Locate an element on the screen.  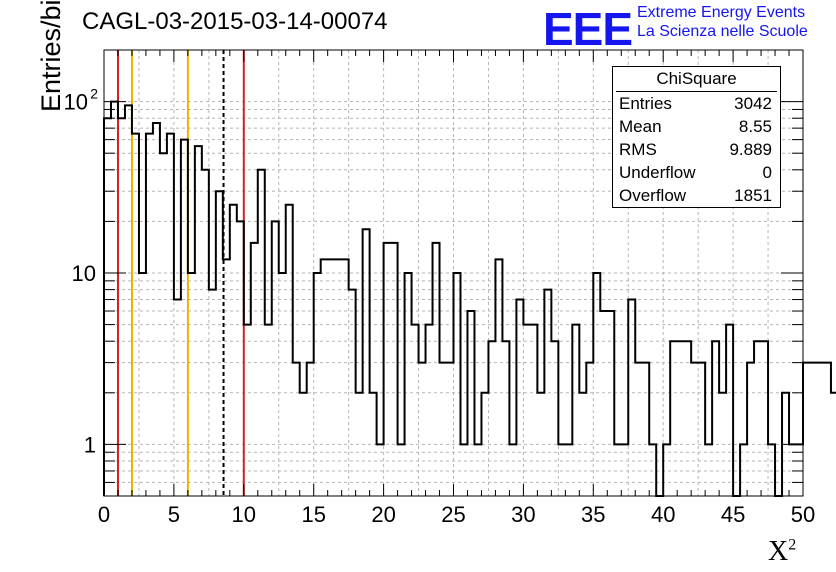
stats-row: Underflow 0 is located at coordinates (696, 172).